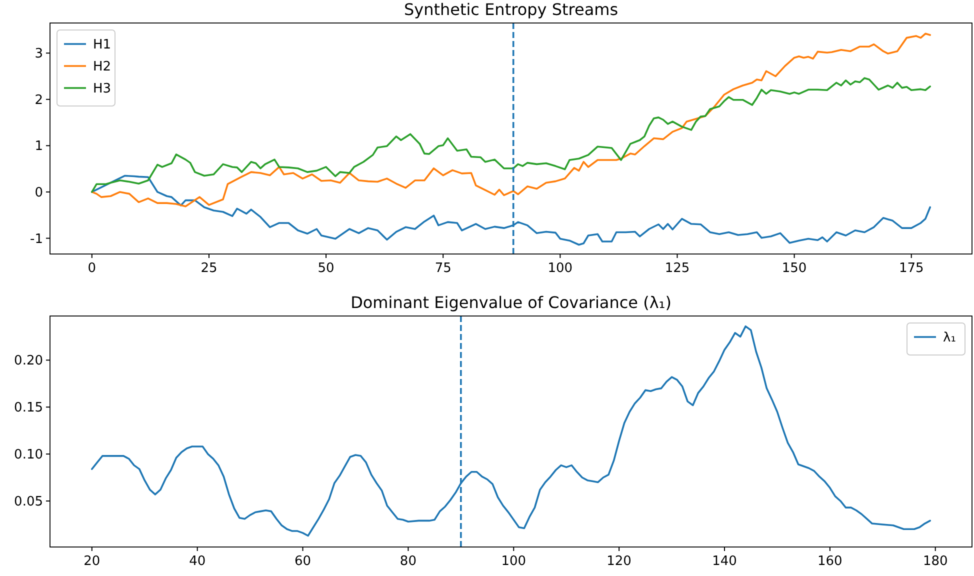  Describe the element at coordinates (326, 268) in the screenshot. I see `x-tick-label: 50` at that location.